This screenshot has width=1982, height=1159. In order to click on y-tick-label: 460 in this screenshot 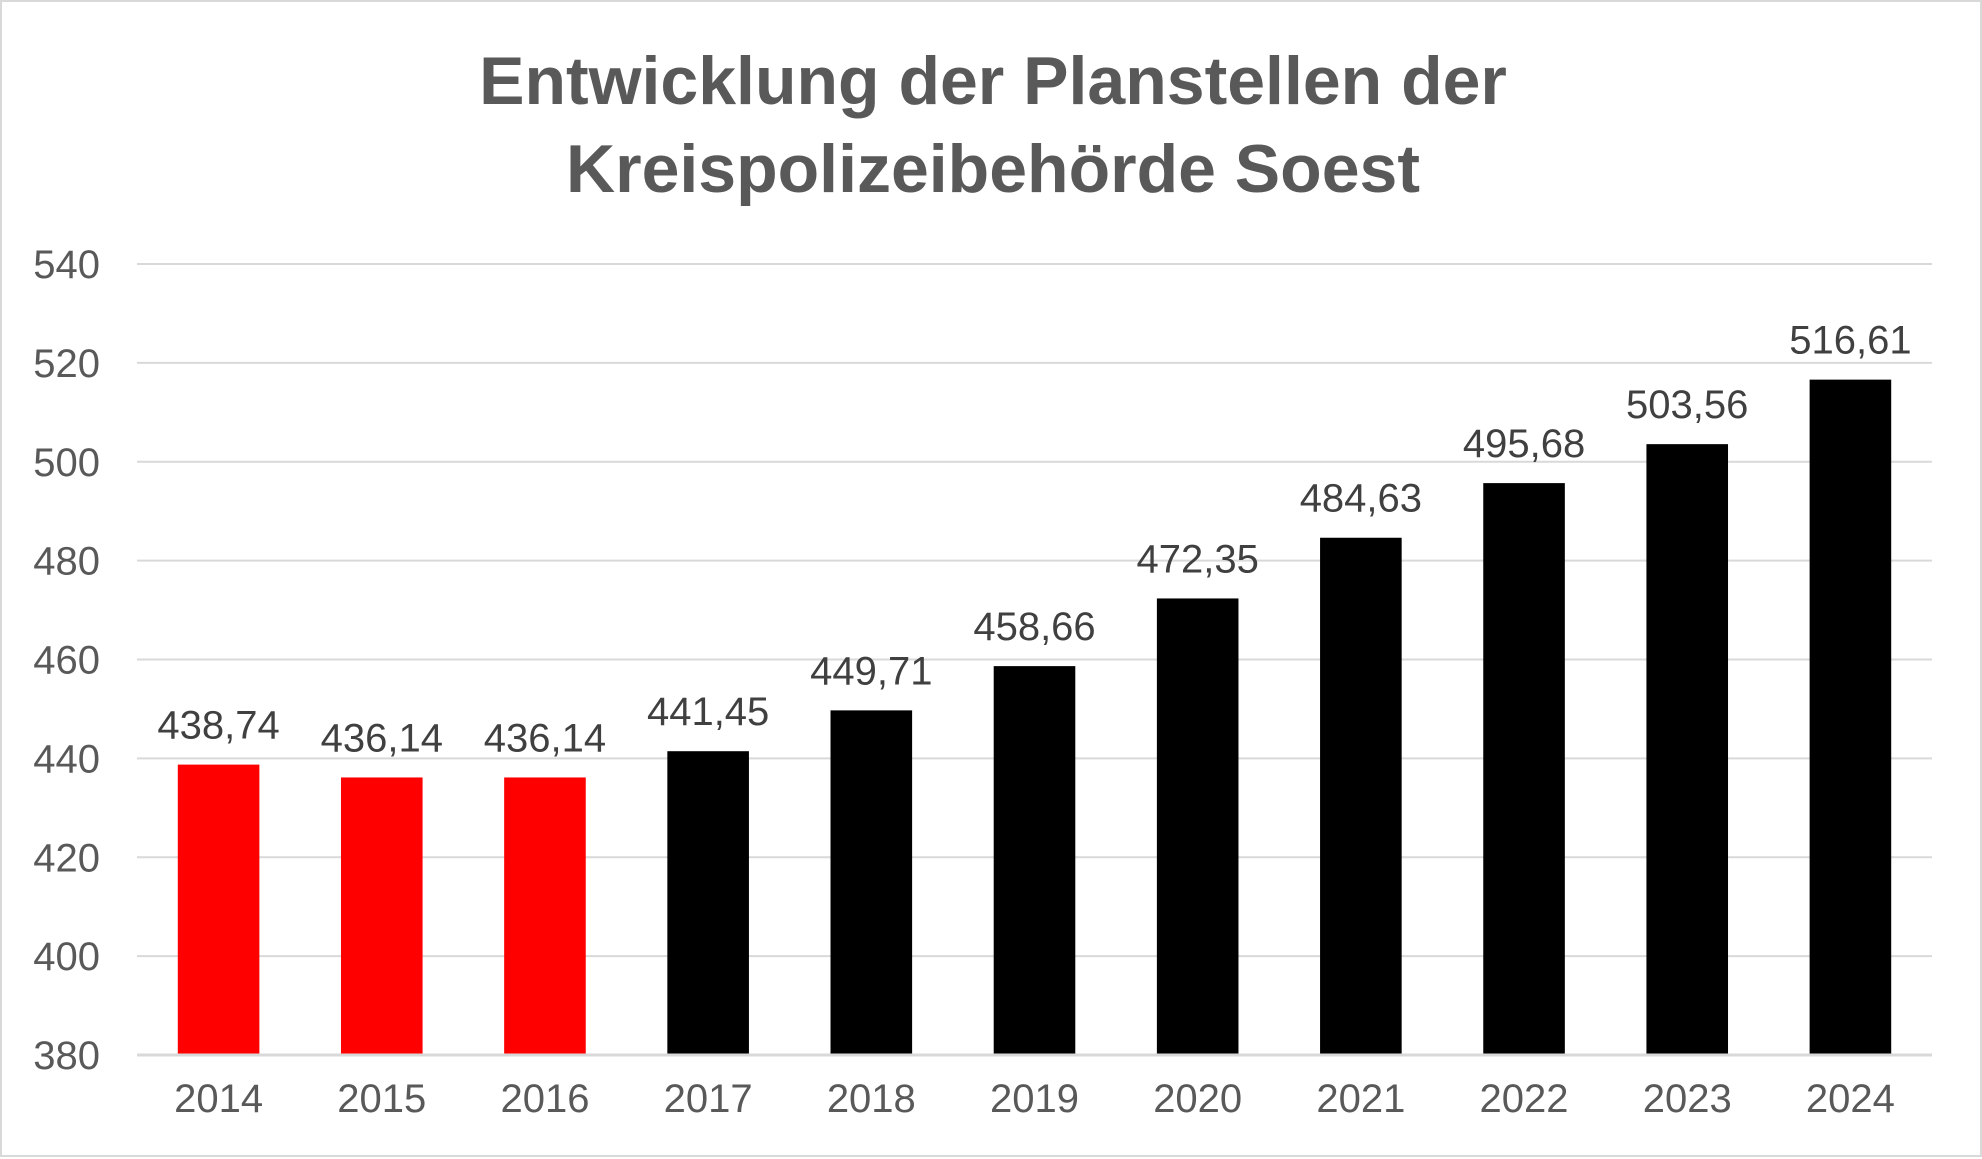, I will do `click(66, 661)`.